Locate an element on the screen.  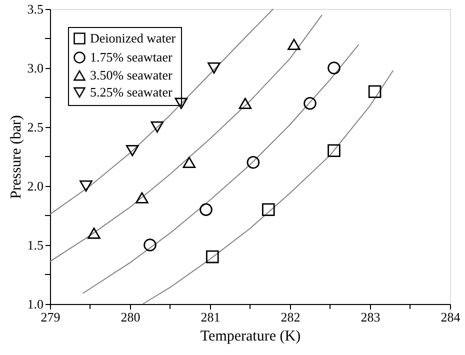
x-tick-label: 284 is located at coordinates (450, 317).